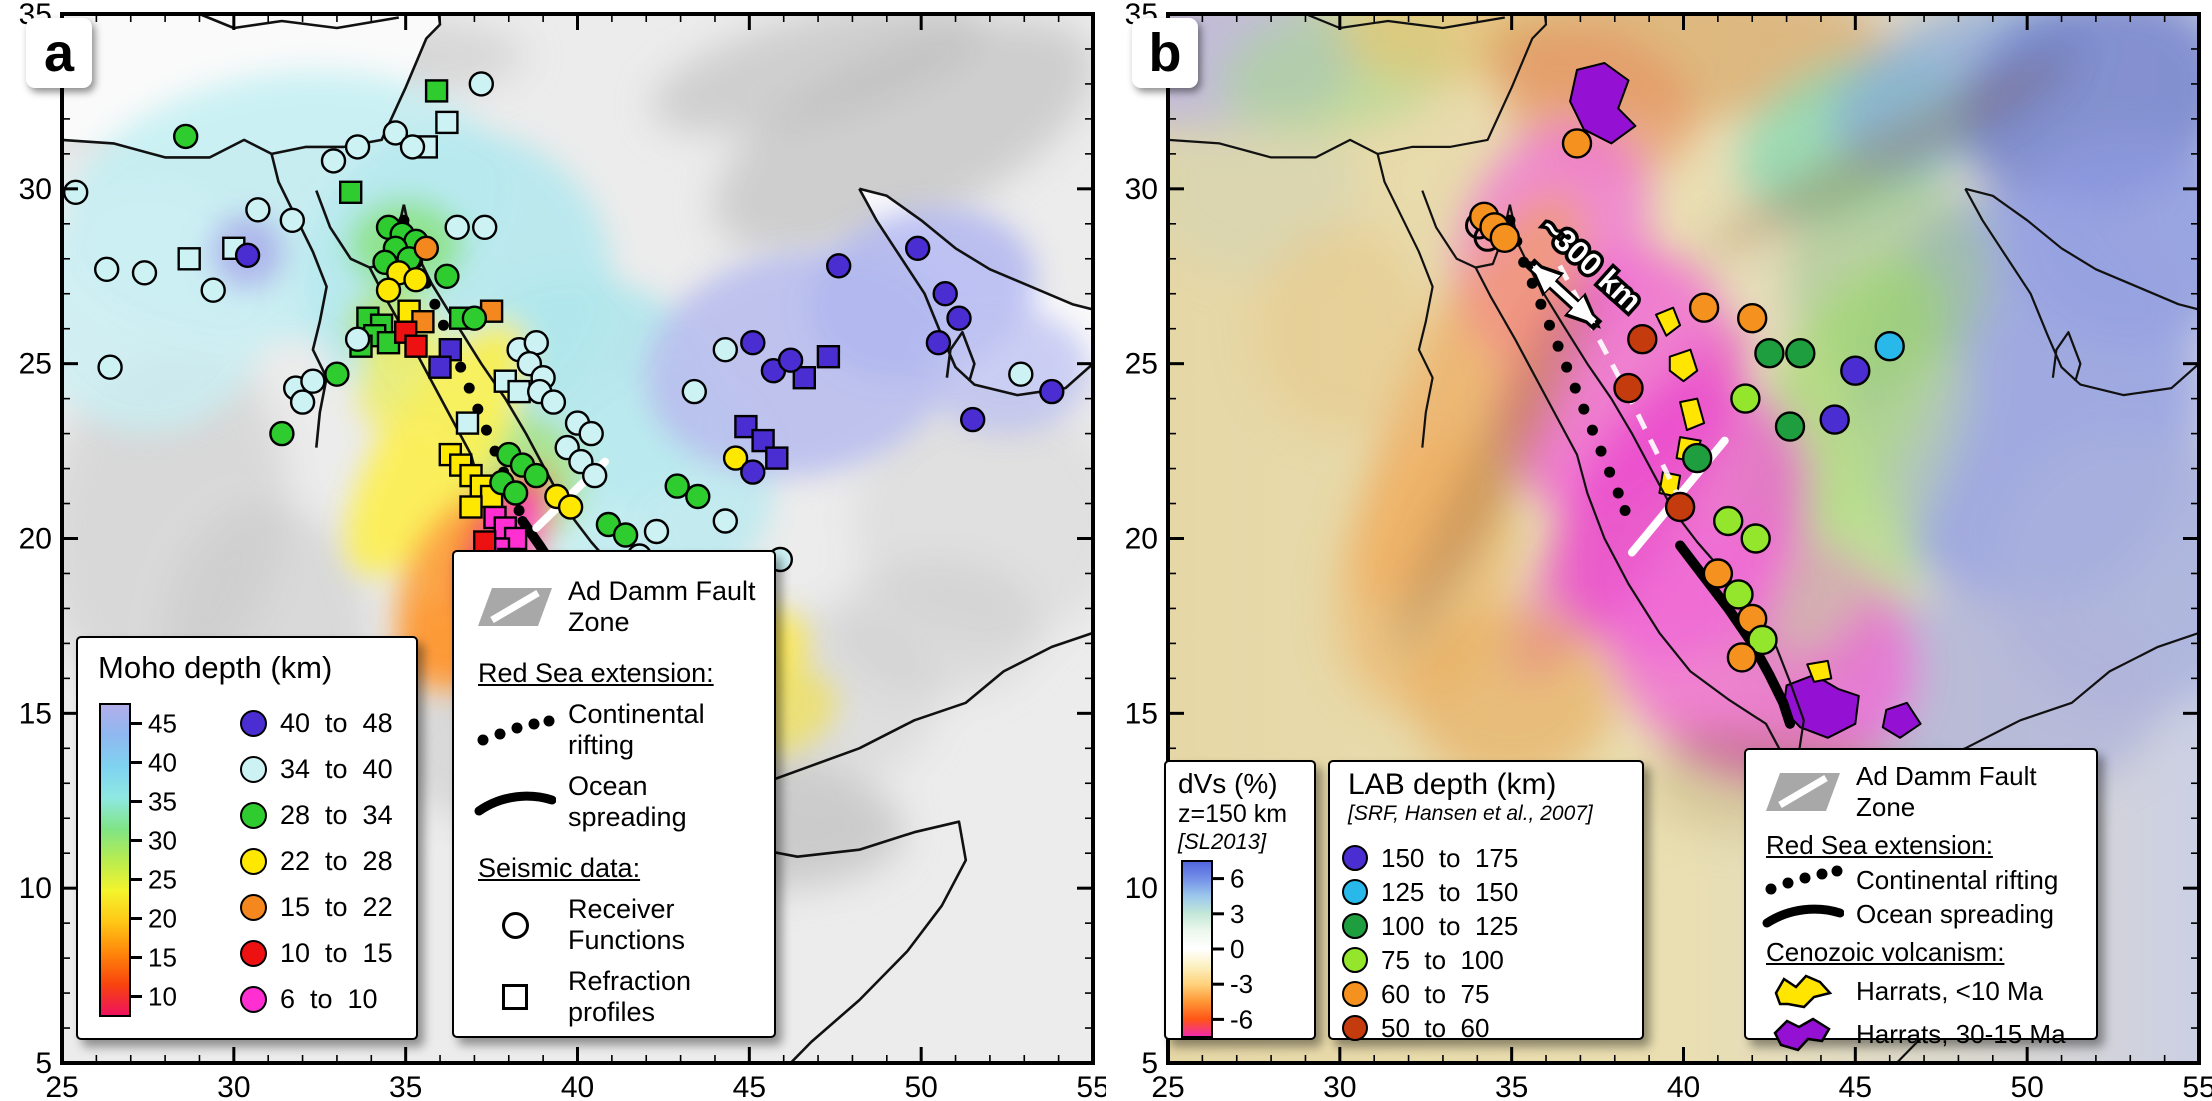  What do you see at coordinates (1486, 1028) in the screenshot?
I see `legend-class-row: 50 to 60` at bounding box center [1486, 1028].